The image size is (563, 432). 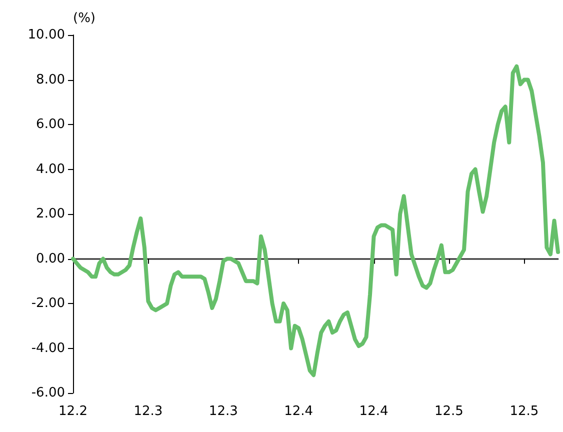 What do you see at coordinates (50, 80) in the screenshot?
I see `y-tick-label: 8.00` at bounding box center [50, 80].